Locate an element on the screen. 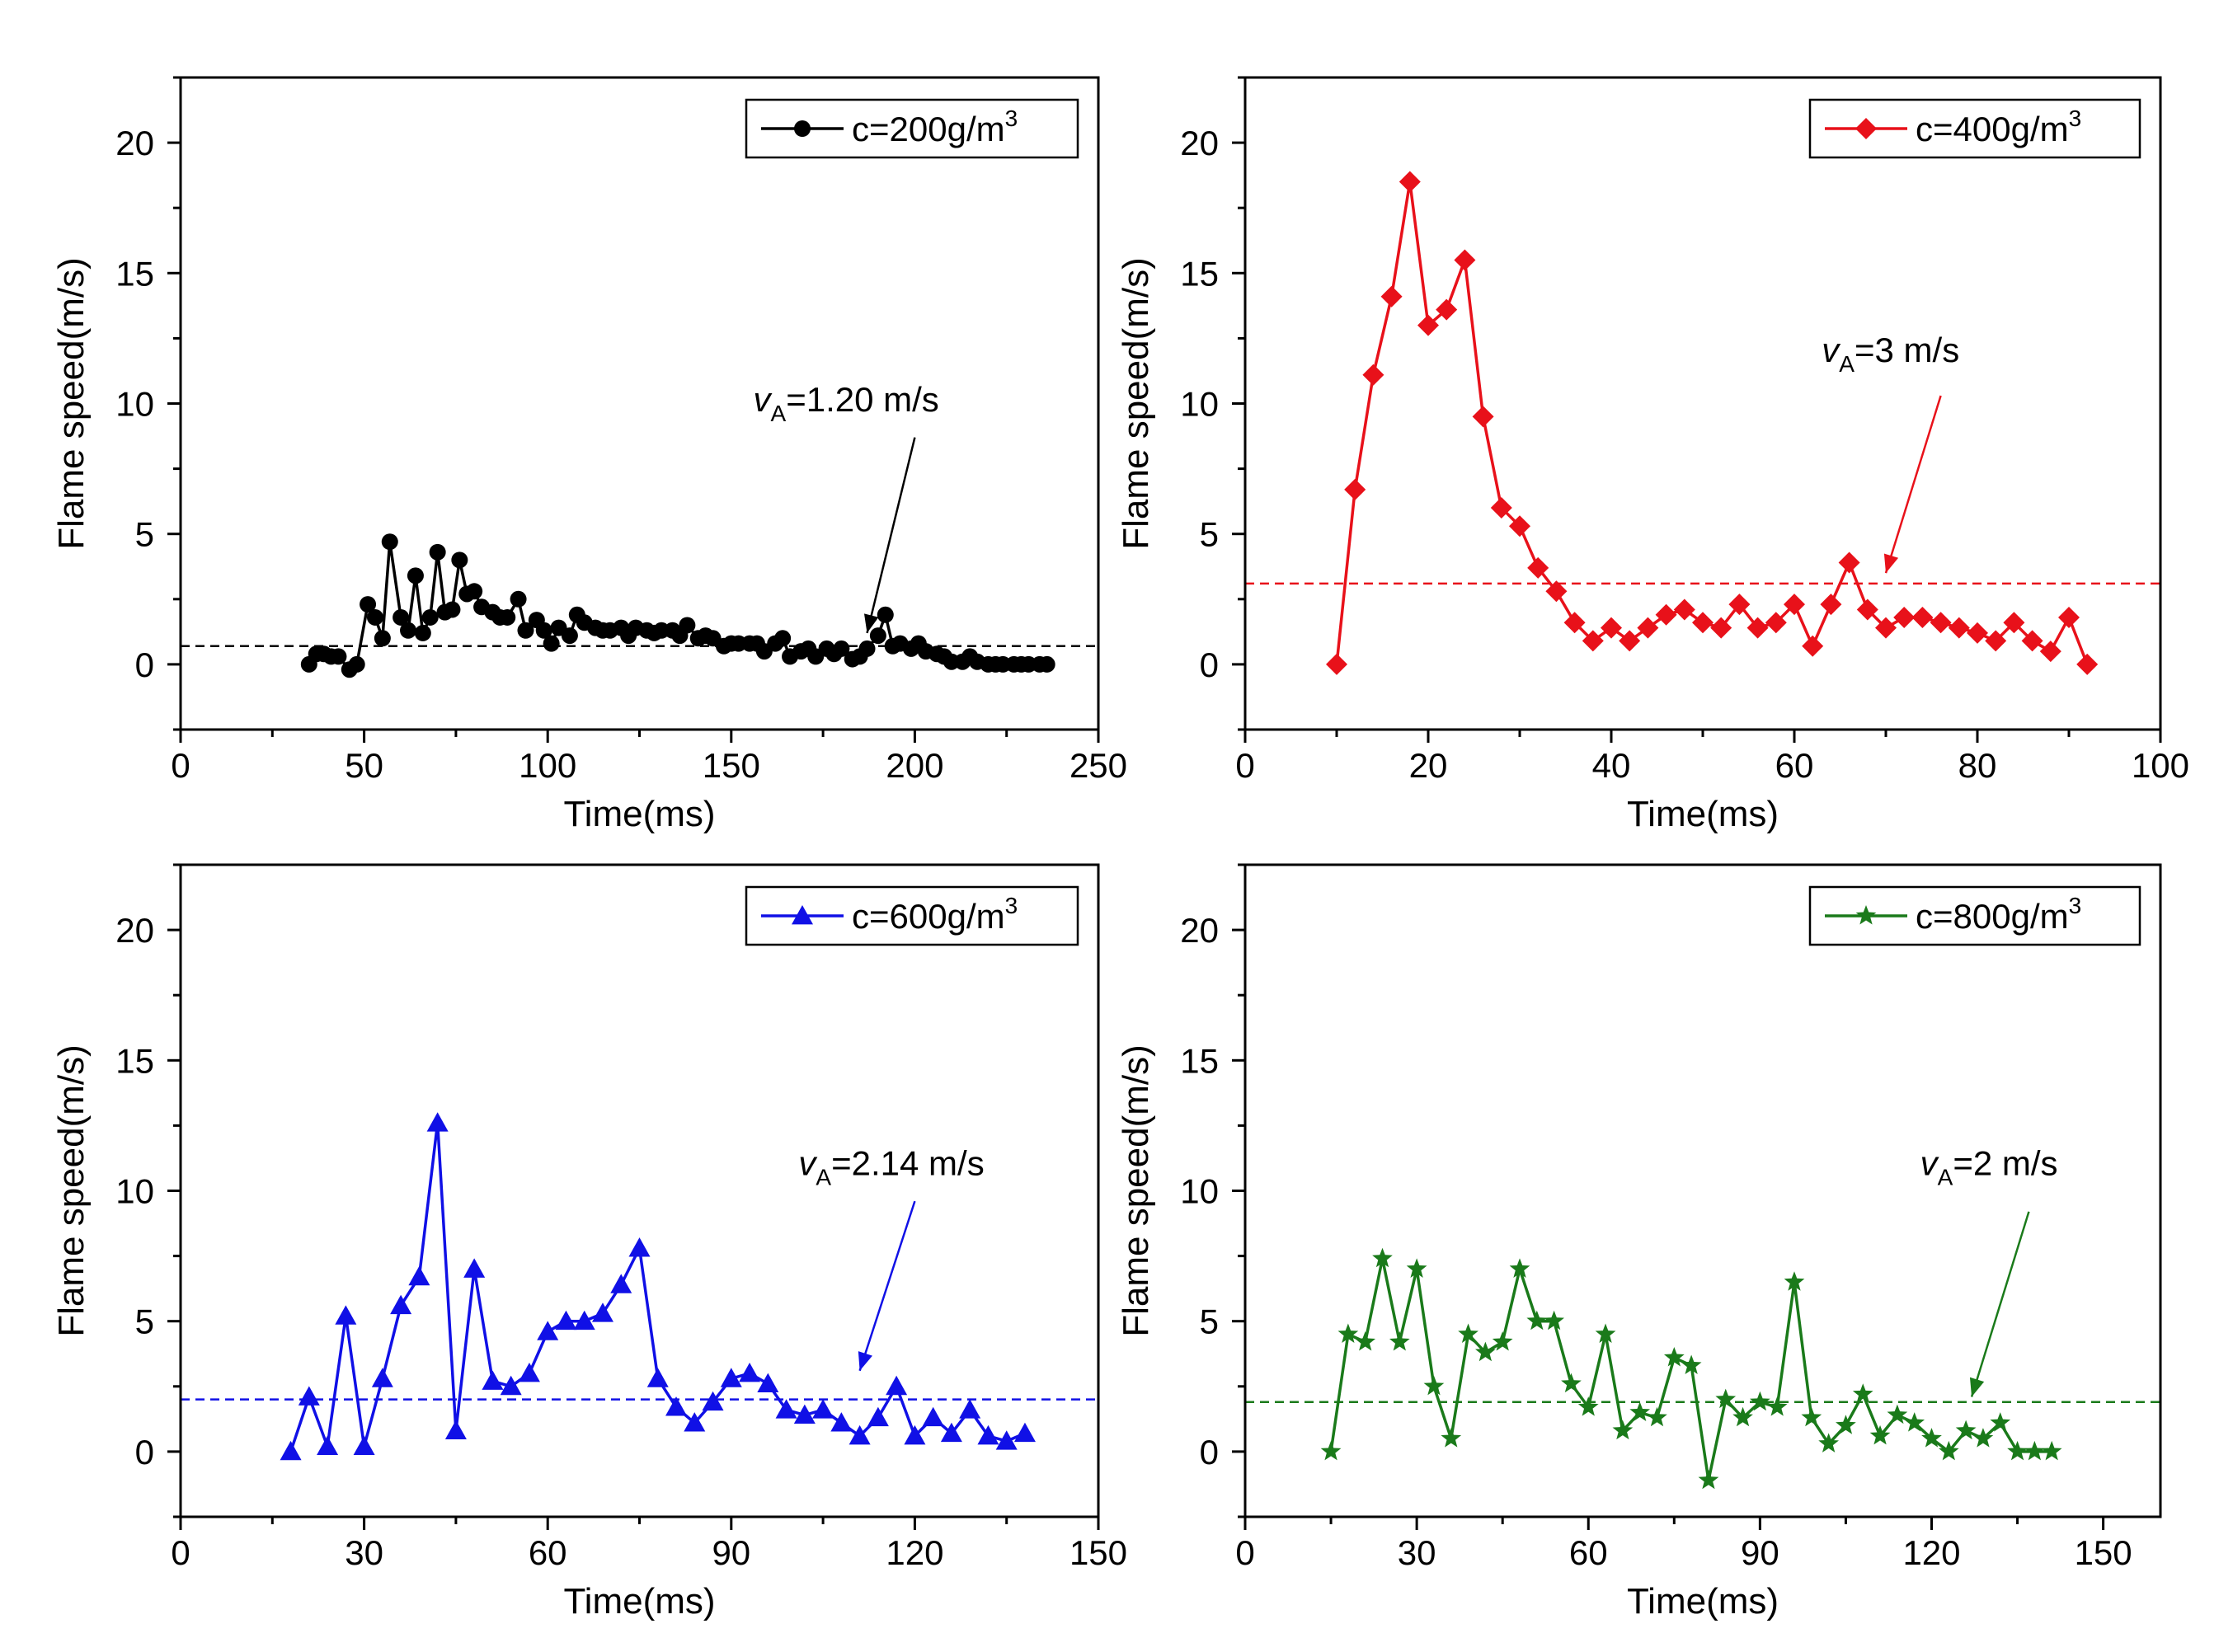  annotation-value: =2.14 m/s is located at coordinates (908, 1163).